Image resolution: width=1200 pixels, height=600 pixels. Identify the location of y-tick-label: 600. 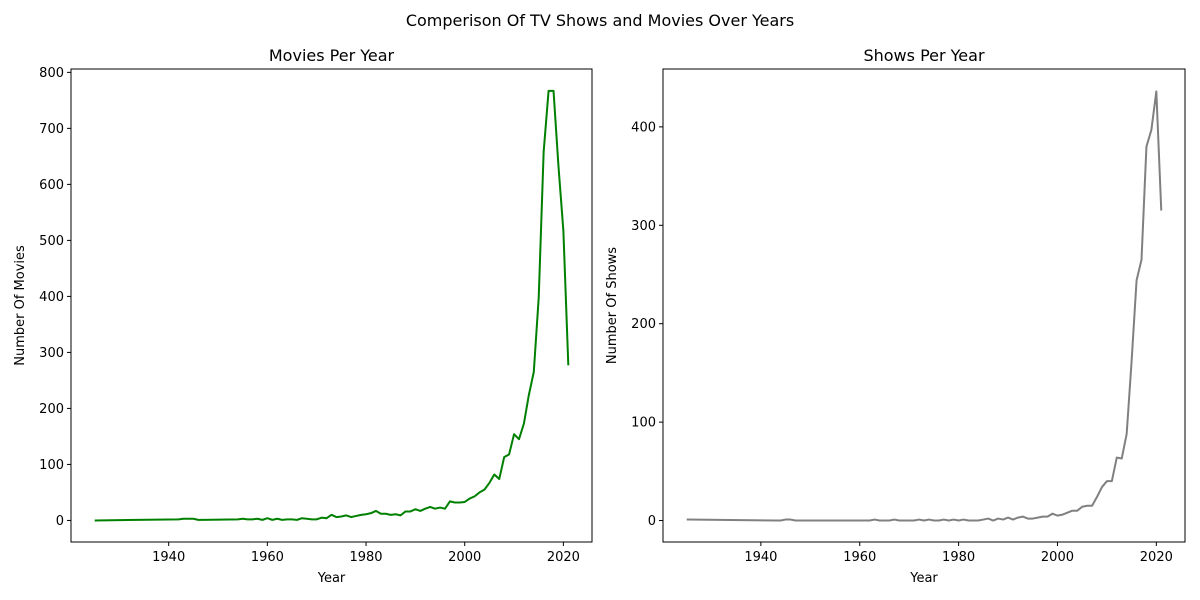
(51, 185).